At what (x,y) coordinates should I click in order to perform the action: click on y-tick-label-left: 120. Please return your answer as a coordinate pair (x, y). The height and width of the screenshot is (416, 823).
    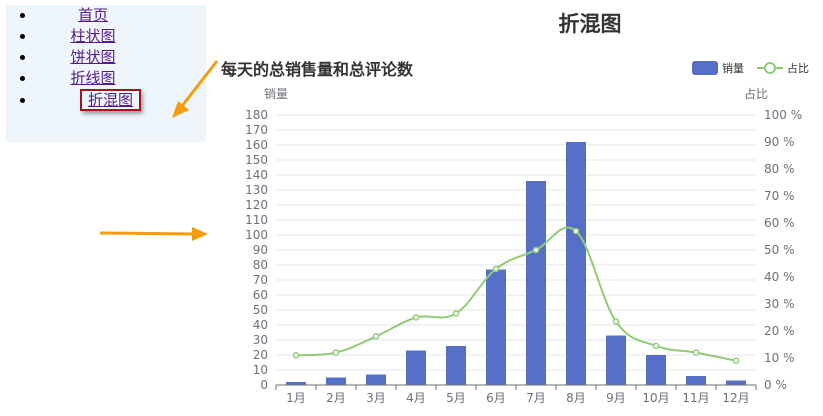
    Looking at the image, I should click on (256, 205).